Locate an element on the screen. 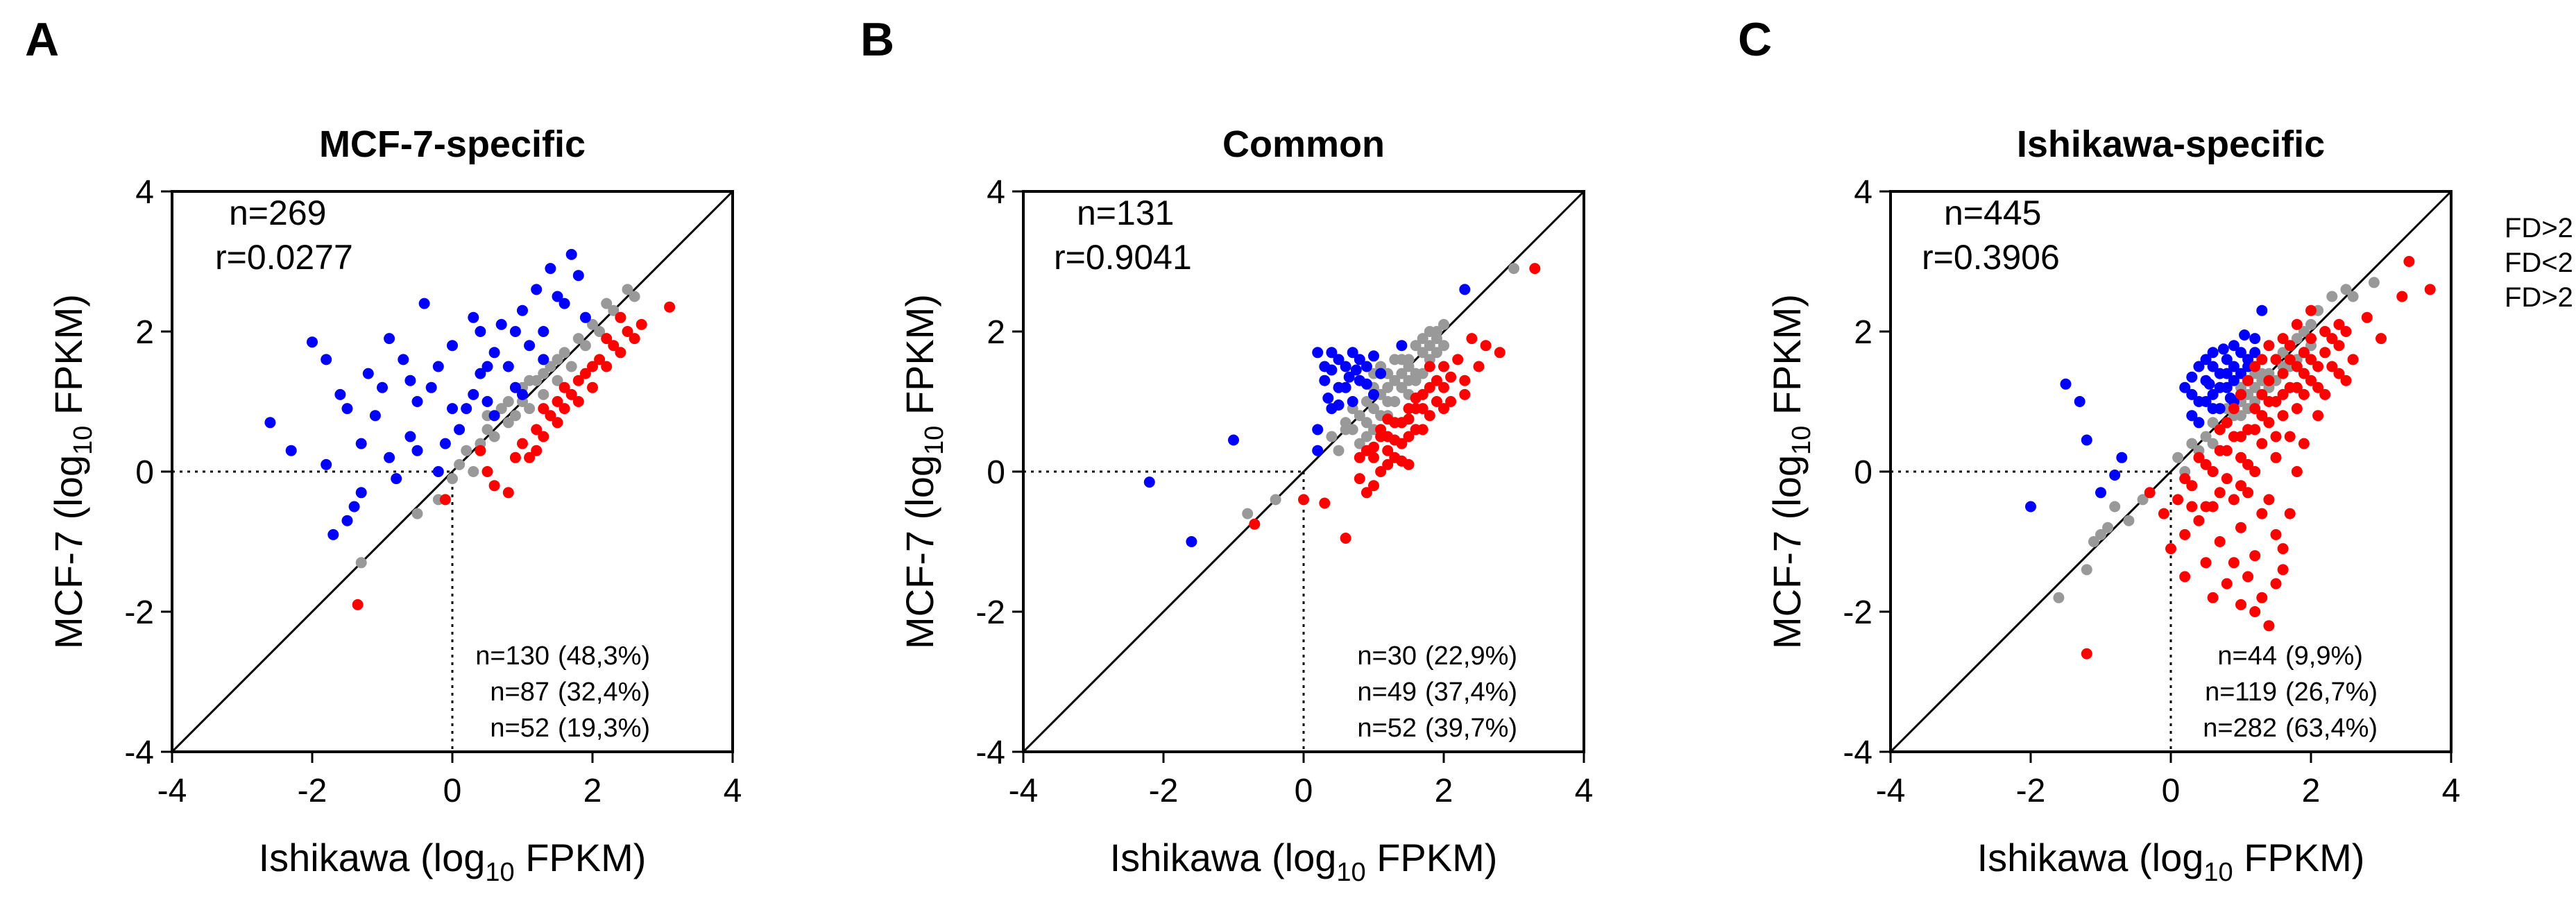 This screenshot has height=912, width=2576. x-tick-label: -2 is located at coordinates (2031, 791).